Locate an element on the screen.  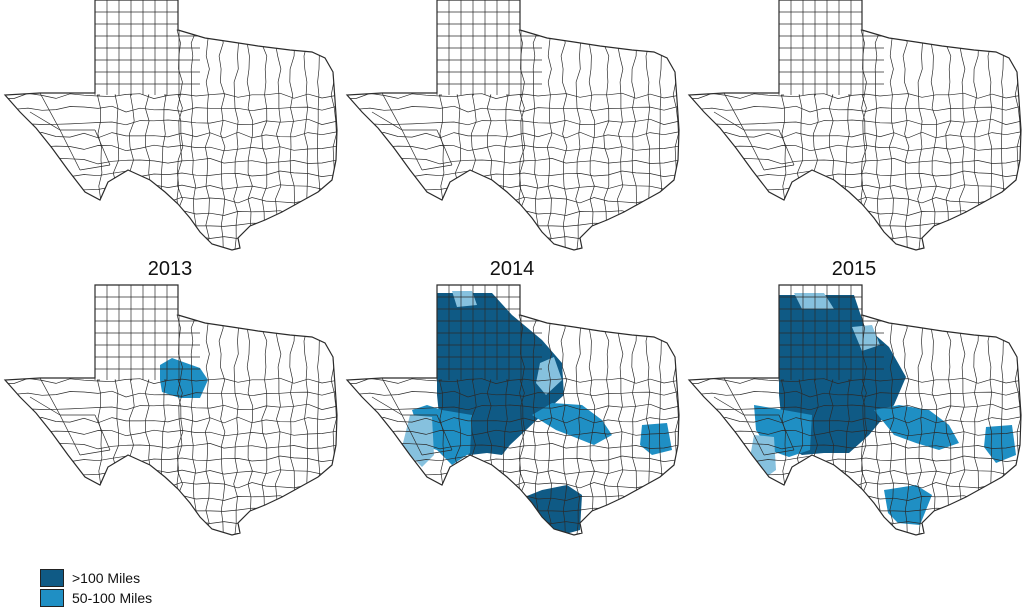
map-bottom-2015 is located at coordinates (854, 412).